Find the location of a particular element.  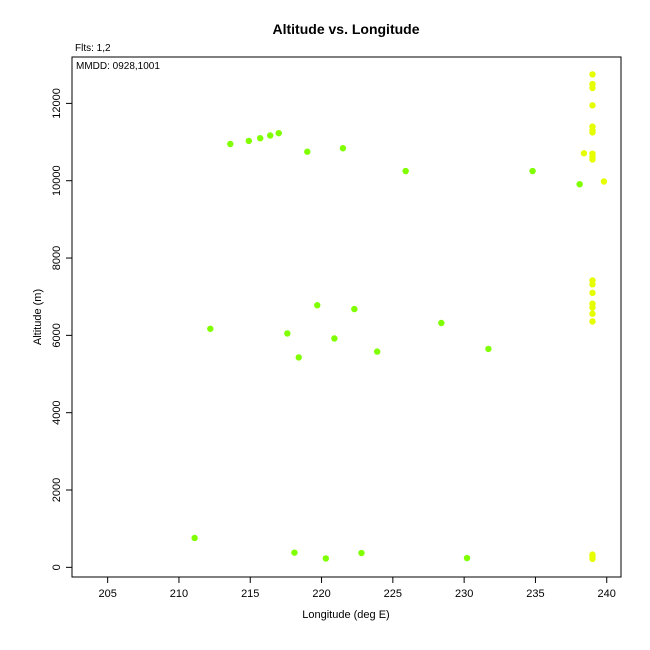

x-axis-label: Longitude (deg E) is located at coordinates (345, 615).